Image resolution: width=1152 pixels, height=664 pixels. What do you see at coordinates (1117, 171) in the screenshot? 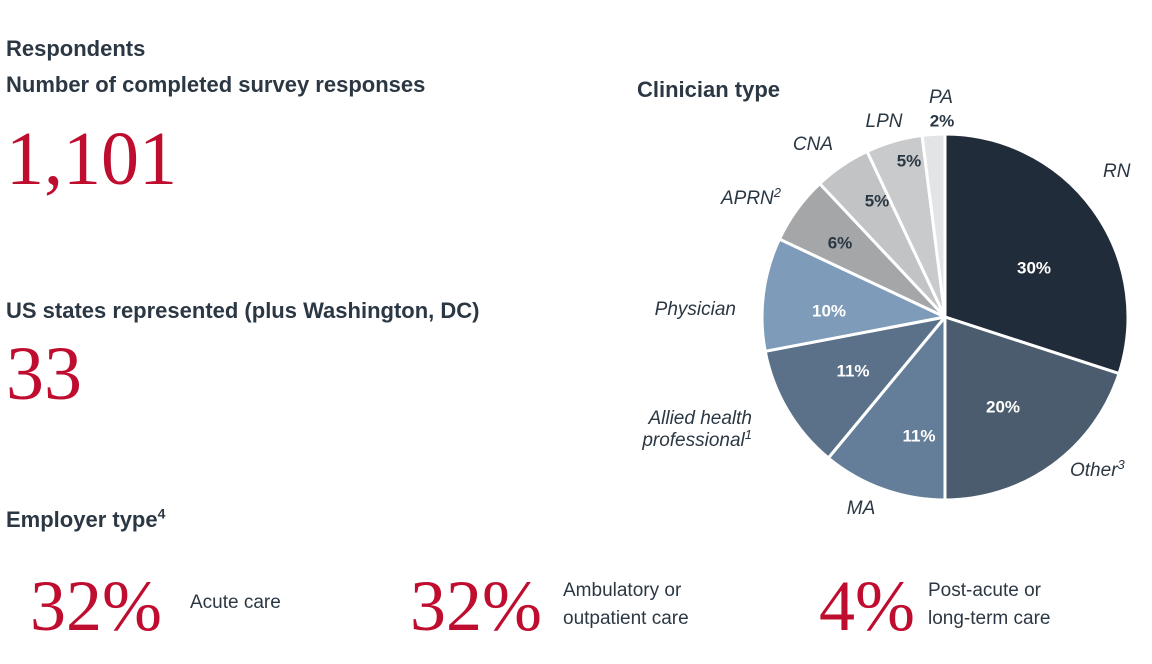
I see `pie-label-rn: RN` at bounding box center [1117, 171].